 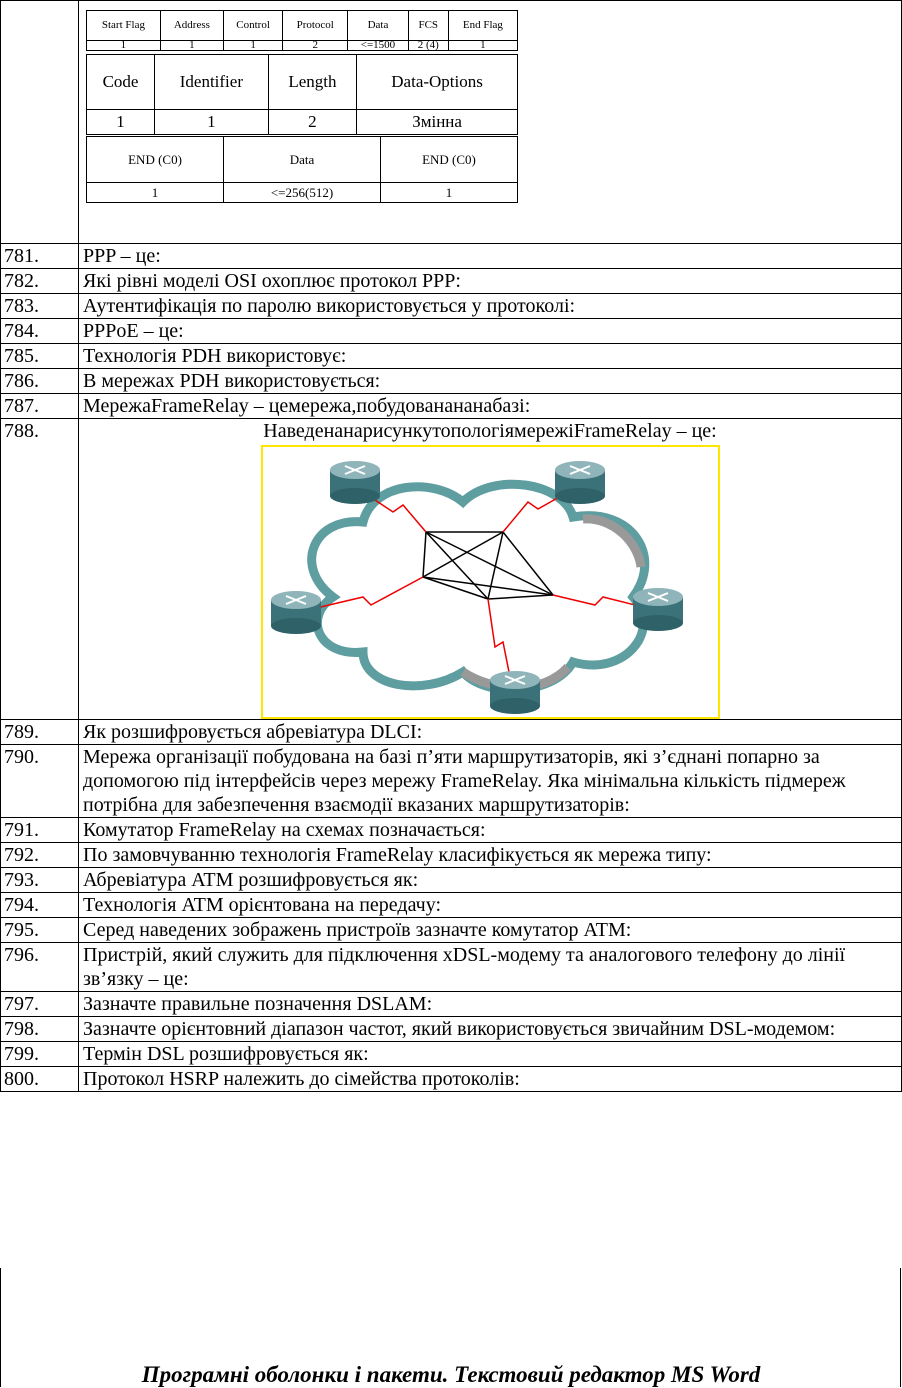 What do you see at coordinates (428, 45) in the screenshot?
I see `cell: 2 (4)` at bounding box center [428, 45].